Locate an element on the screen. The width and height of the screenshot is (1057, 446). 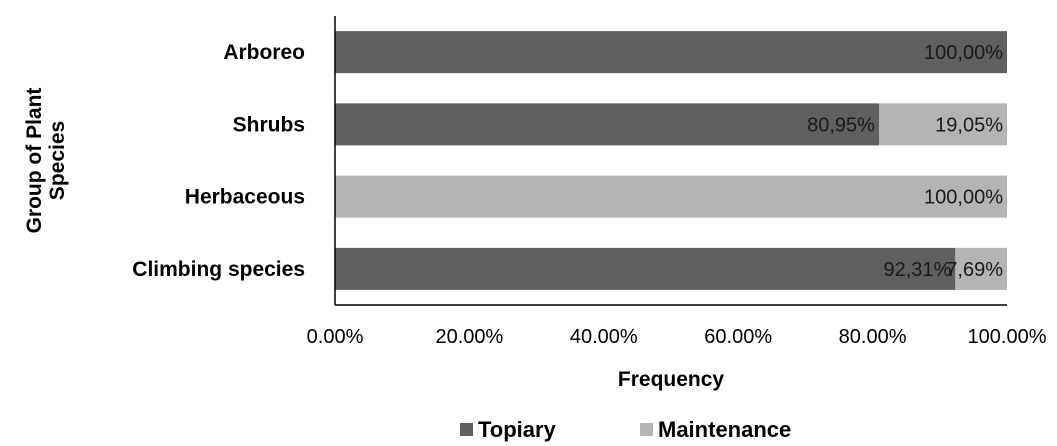
legend-swatch-maintenance is located at coordinates (646, 429).